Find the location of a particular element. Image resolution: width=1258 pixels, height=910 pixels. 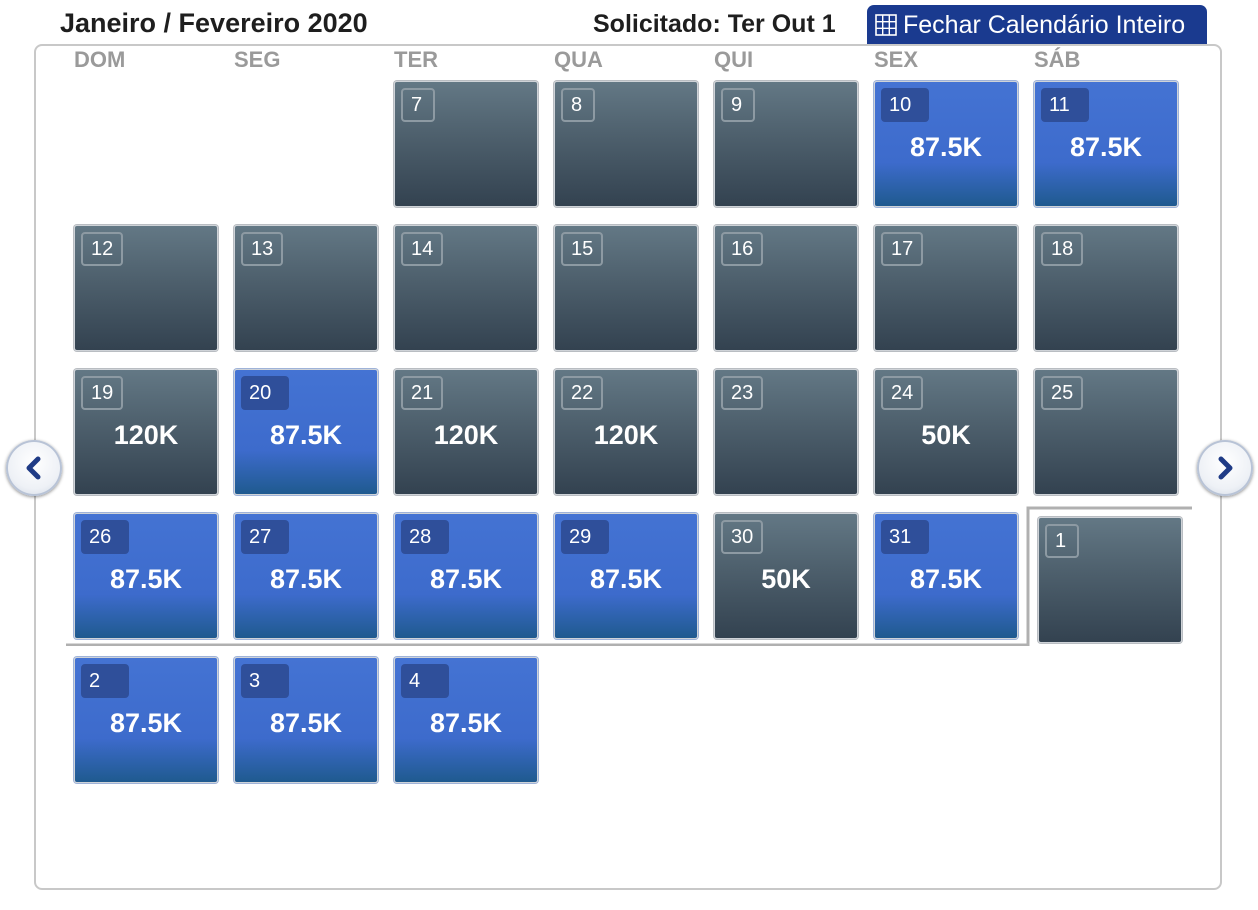

day-number: 22 is located at coordinates (582, 393).